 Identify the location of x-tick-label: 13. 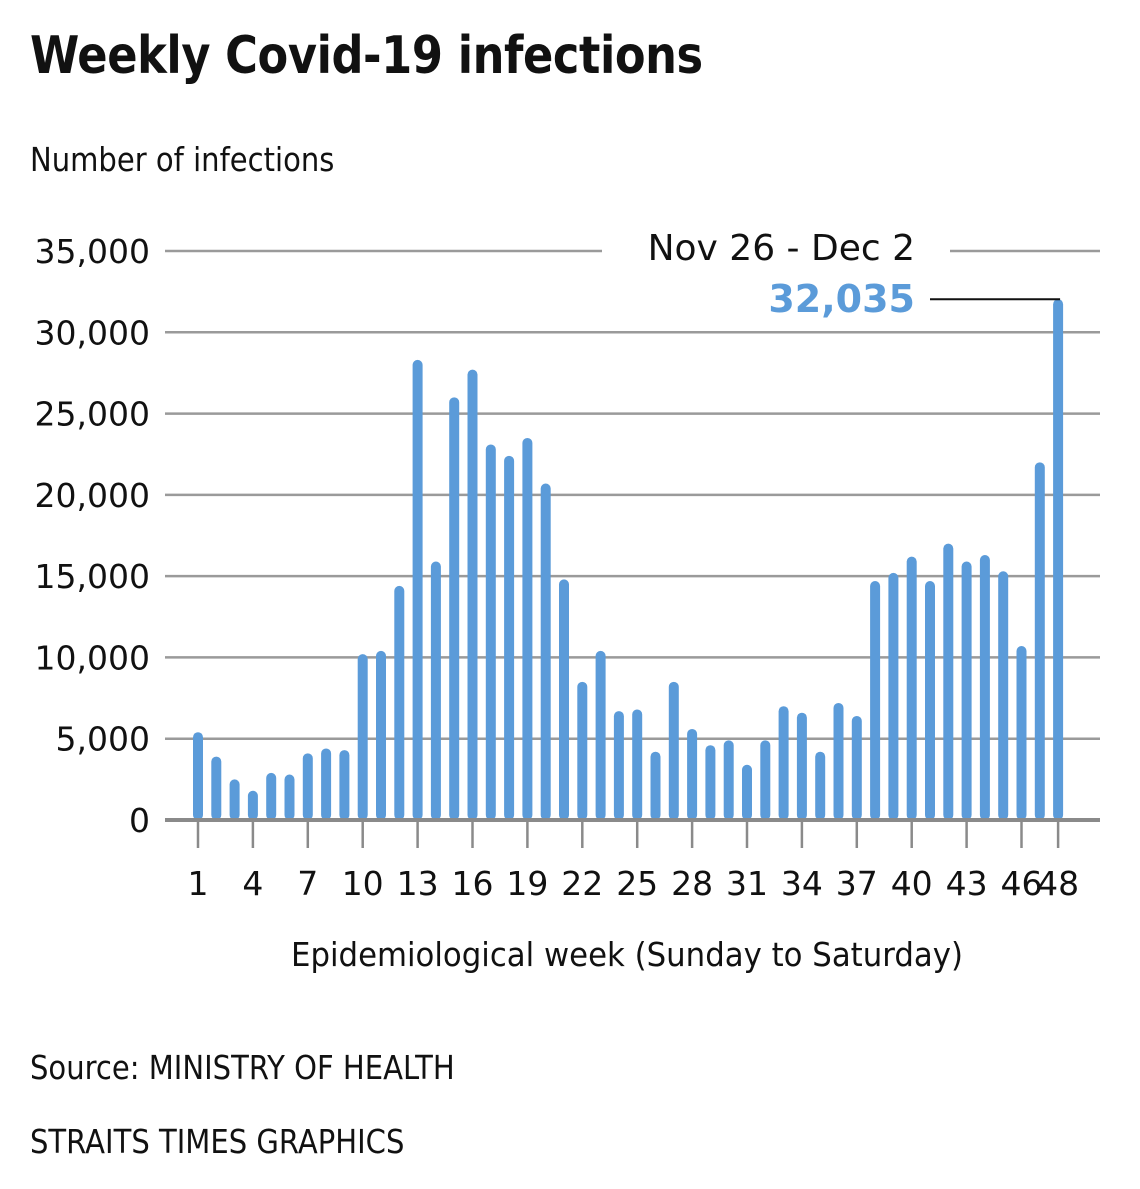
(418, 883).